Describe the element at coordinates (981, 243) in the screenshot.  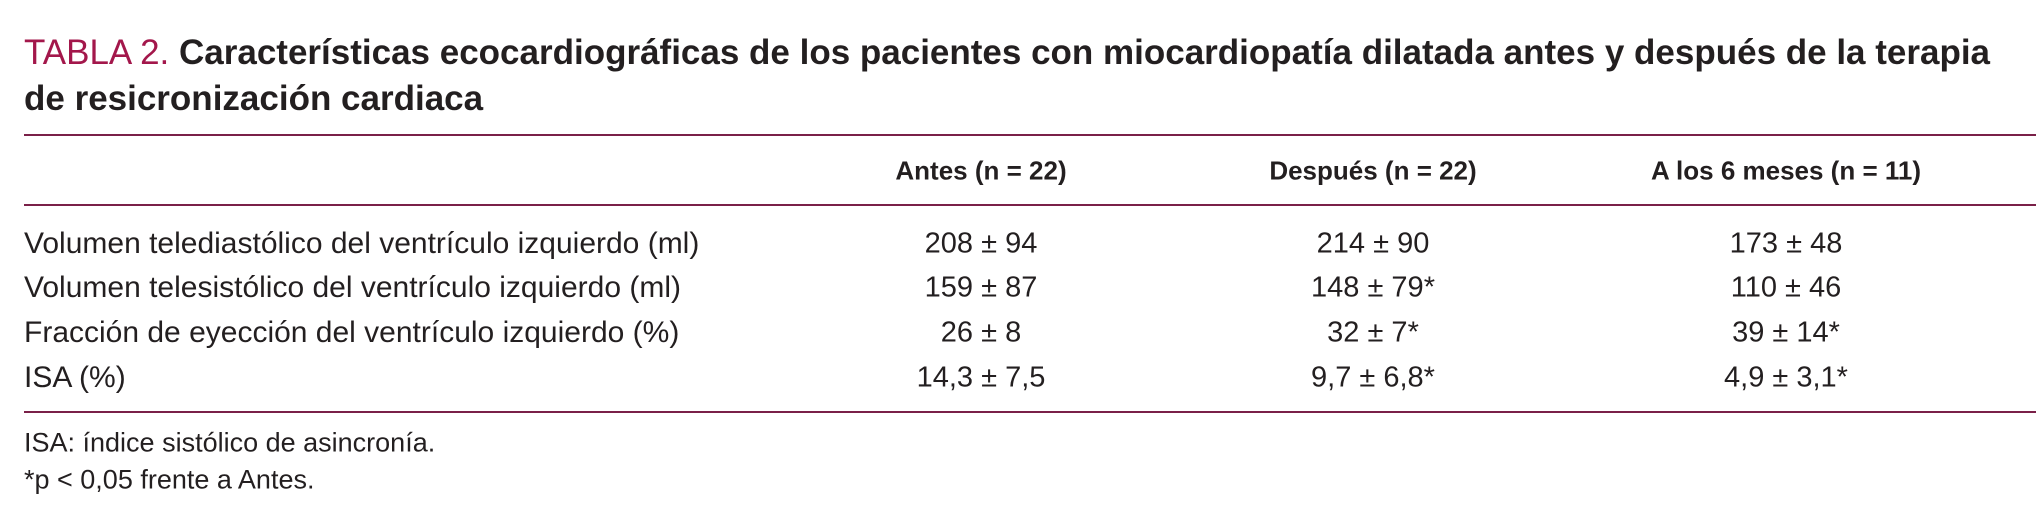
I see `cell-value: 208 ± 94` at that location.